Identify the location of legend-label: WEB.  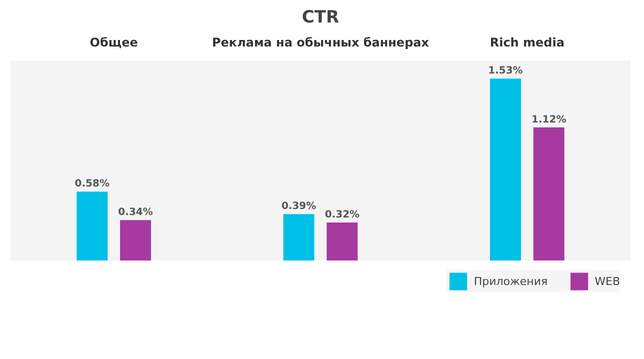
(607, 281).